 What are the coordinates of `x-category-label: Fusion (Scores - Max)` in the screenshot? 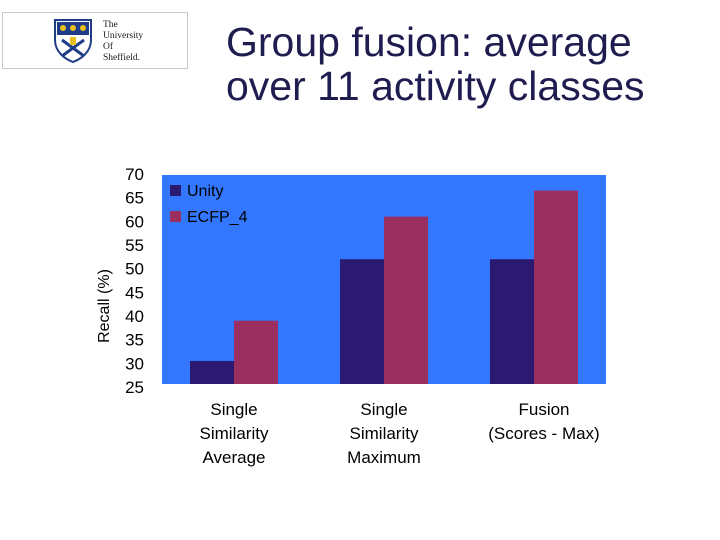 It's located at (543, 421).